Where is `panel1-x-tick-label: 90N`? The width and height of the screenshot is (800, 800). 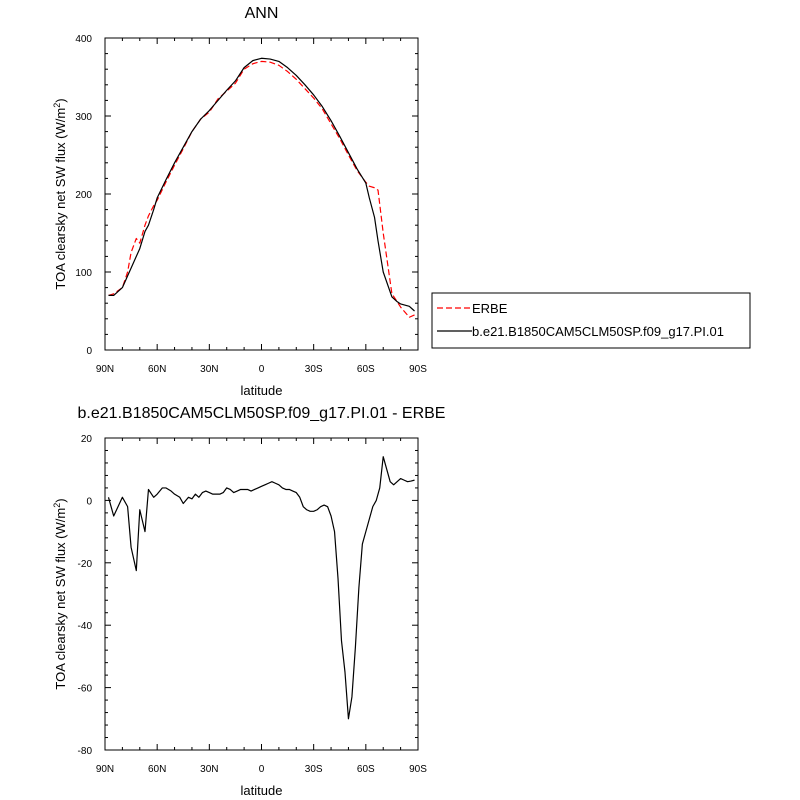 panel1-x-tick-label: 90N is located at coordinates (105, 369).